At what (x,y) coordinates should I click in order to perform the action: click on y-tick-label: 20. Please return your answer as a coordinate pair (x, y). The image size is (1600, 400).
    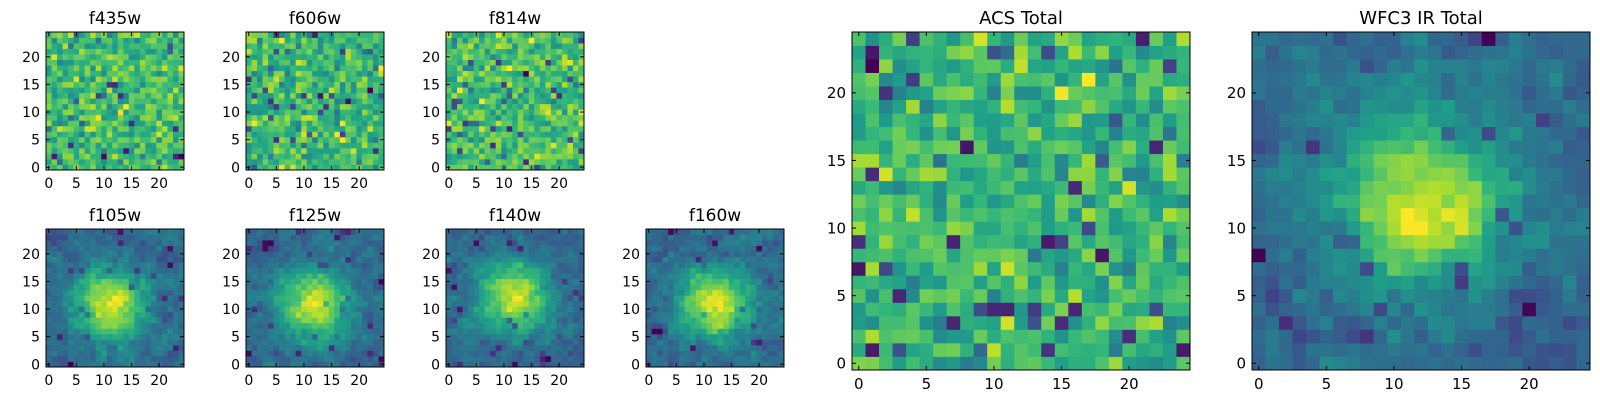
    Looking at the image, I should click on (431, 255).